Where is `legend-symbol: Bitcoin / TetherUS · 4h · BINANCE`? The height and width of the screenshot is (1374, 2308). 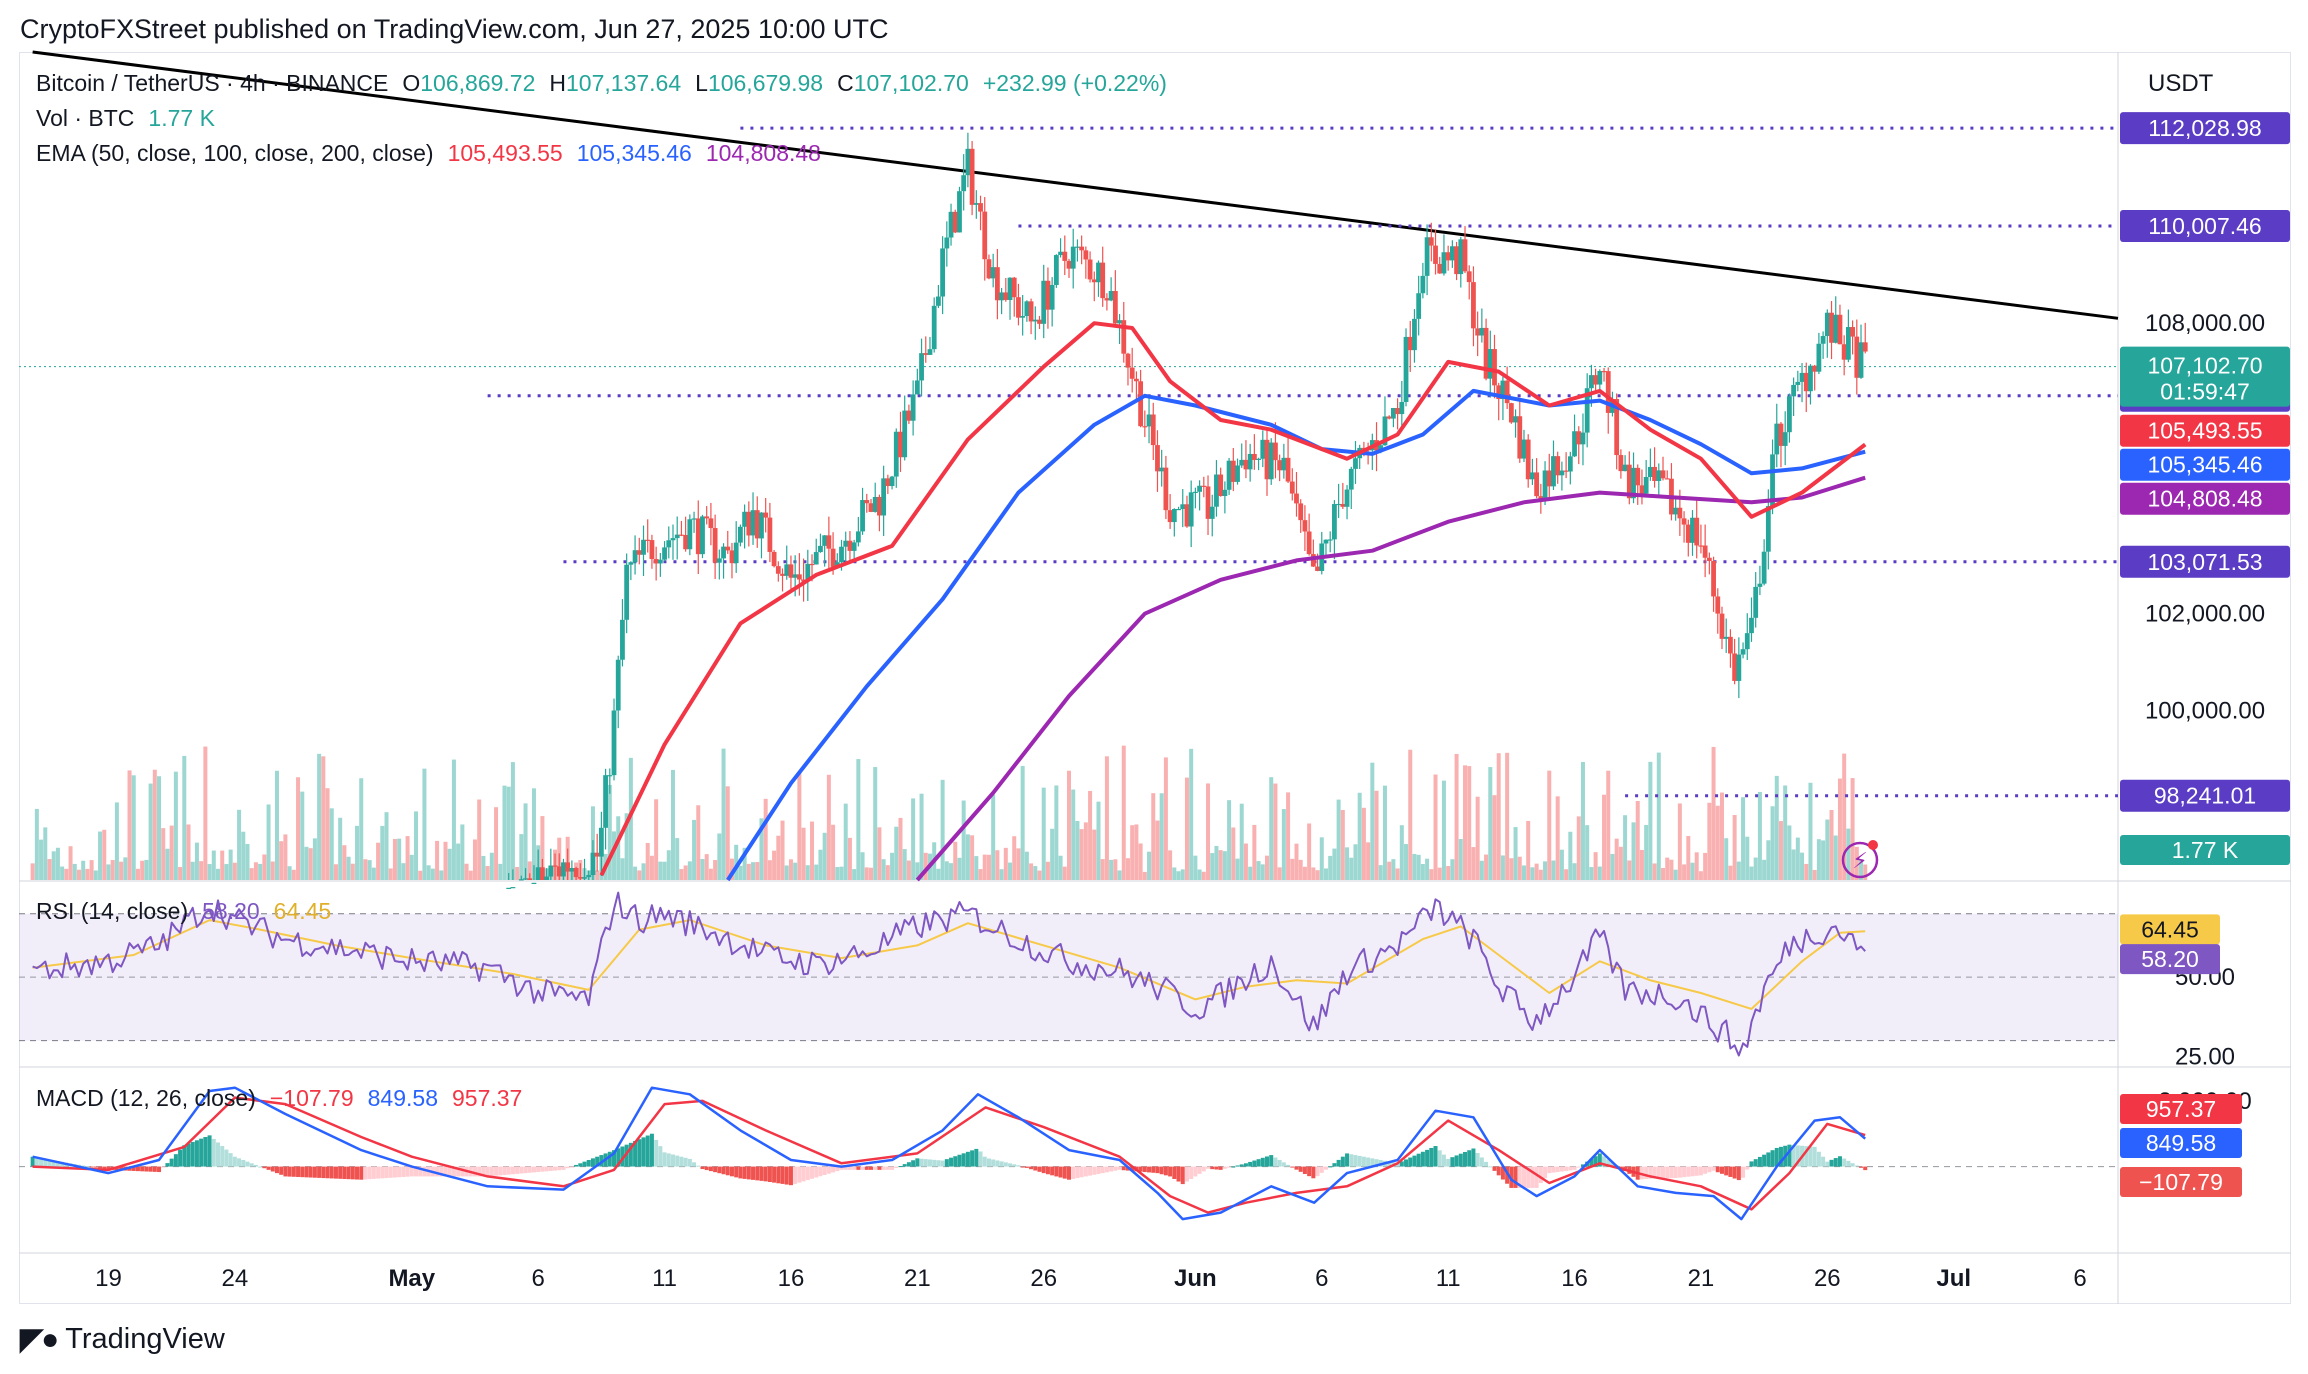
legend-symbol: Bitcoin / TetherUS · 4h · BINANCE is located at coordinates (212, 83).